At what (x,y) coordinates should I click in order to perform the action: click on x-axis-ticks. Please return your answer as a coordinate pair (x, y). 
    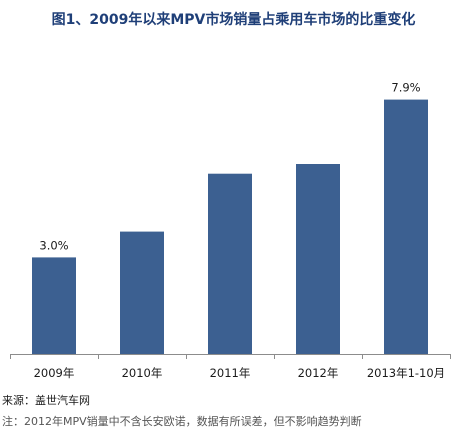
    Looking at the image, I should click on (230, 356).